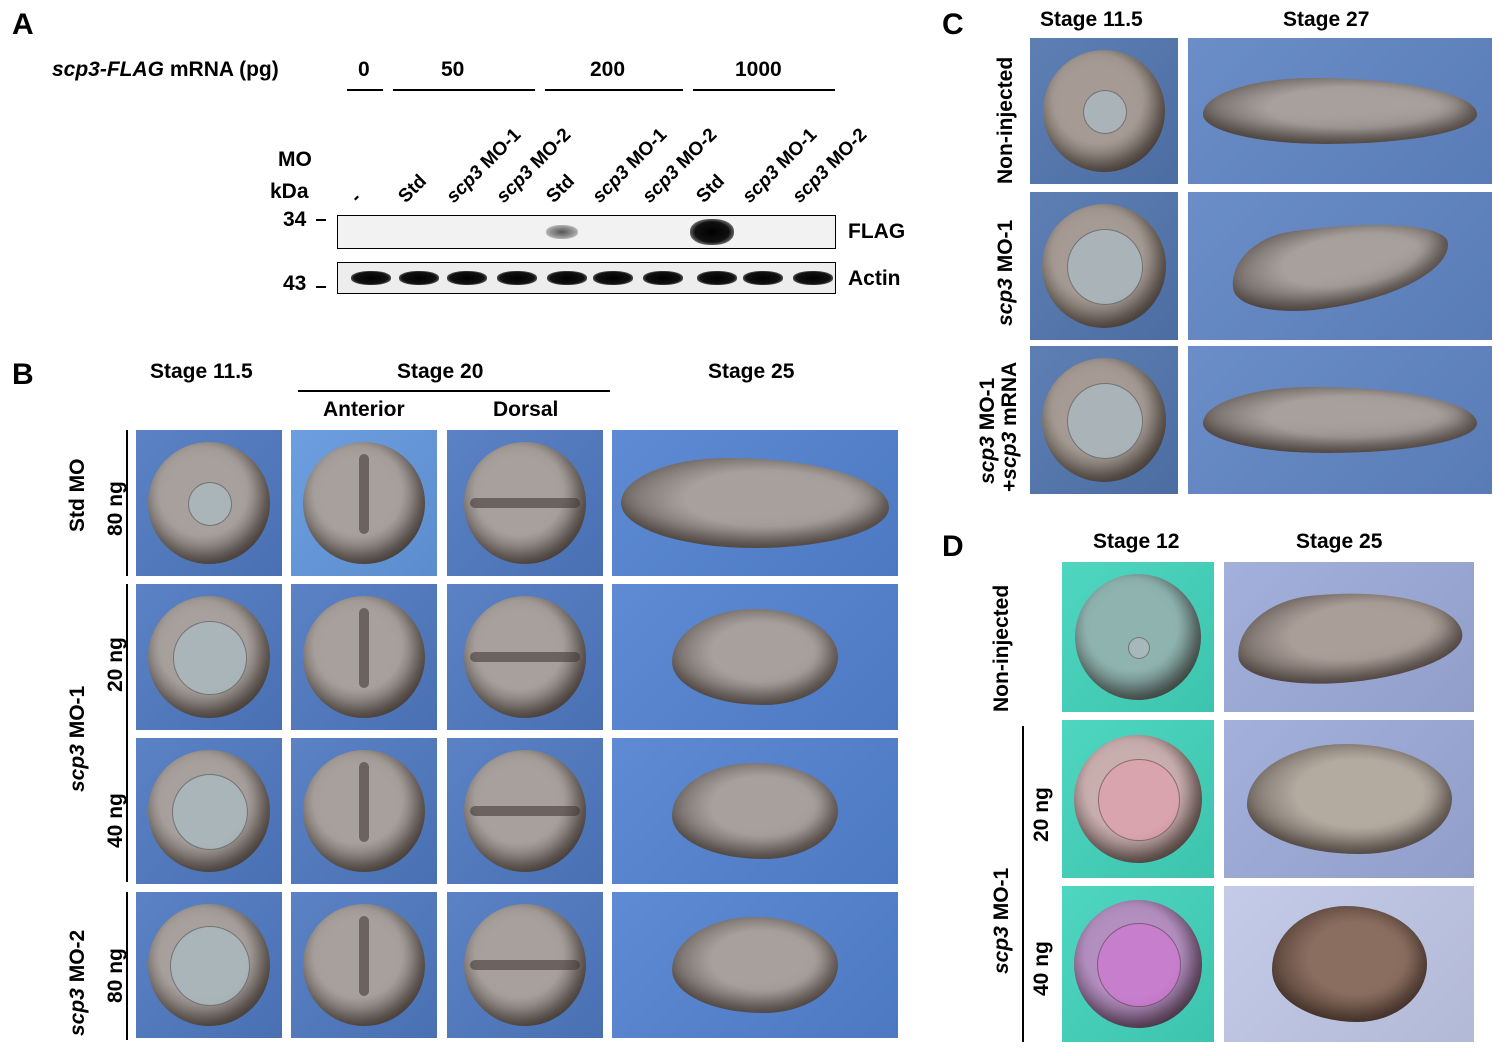 The height and width of the screenshot is (1056, 1508). I want to click on b-row-mo2: scp3 MO-2, so click(78, 983).